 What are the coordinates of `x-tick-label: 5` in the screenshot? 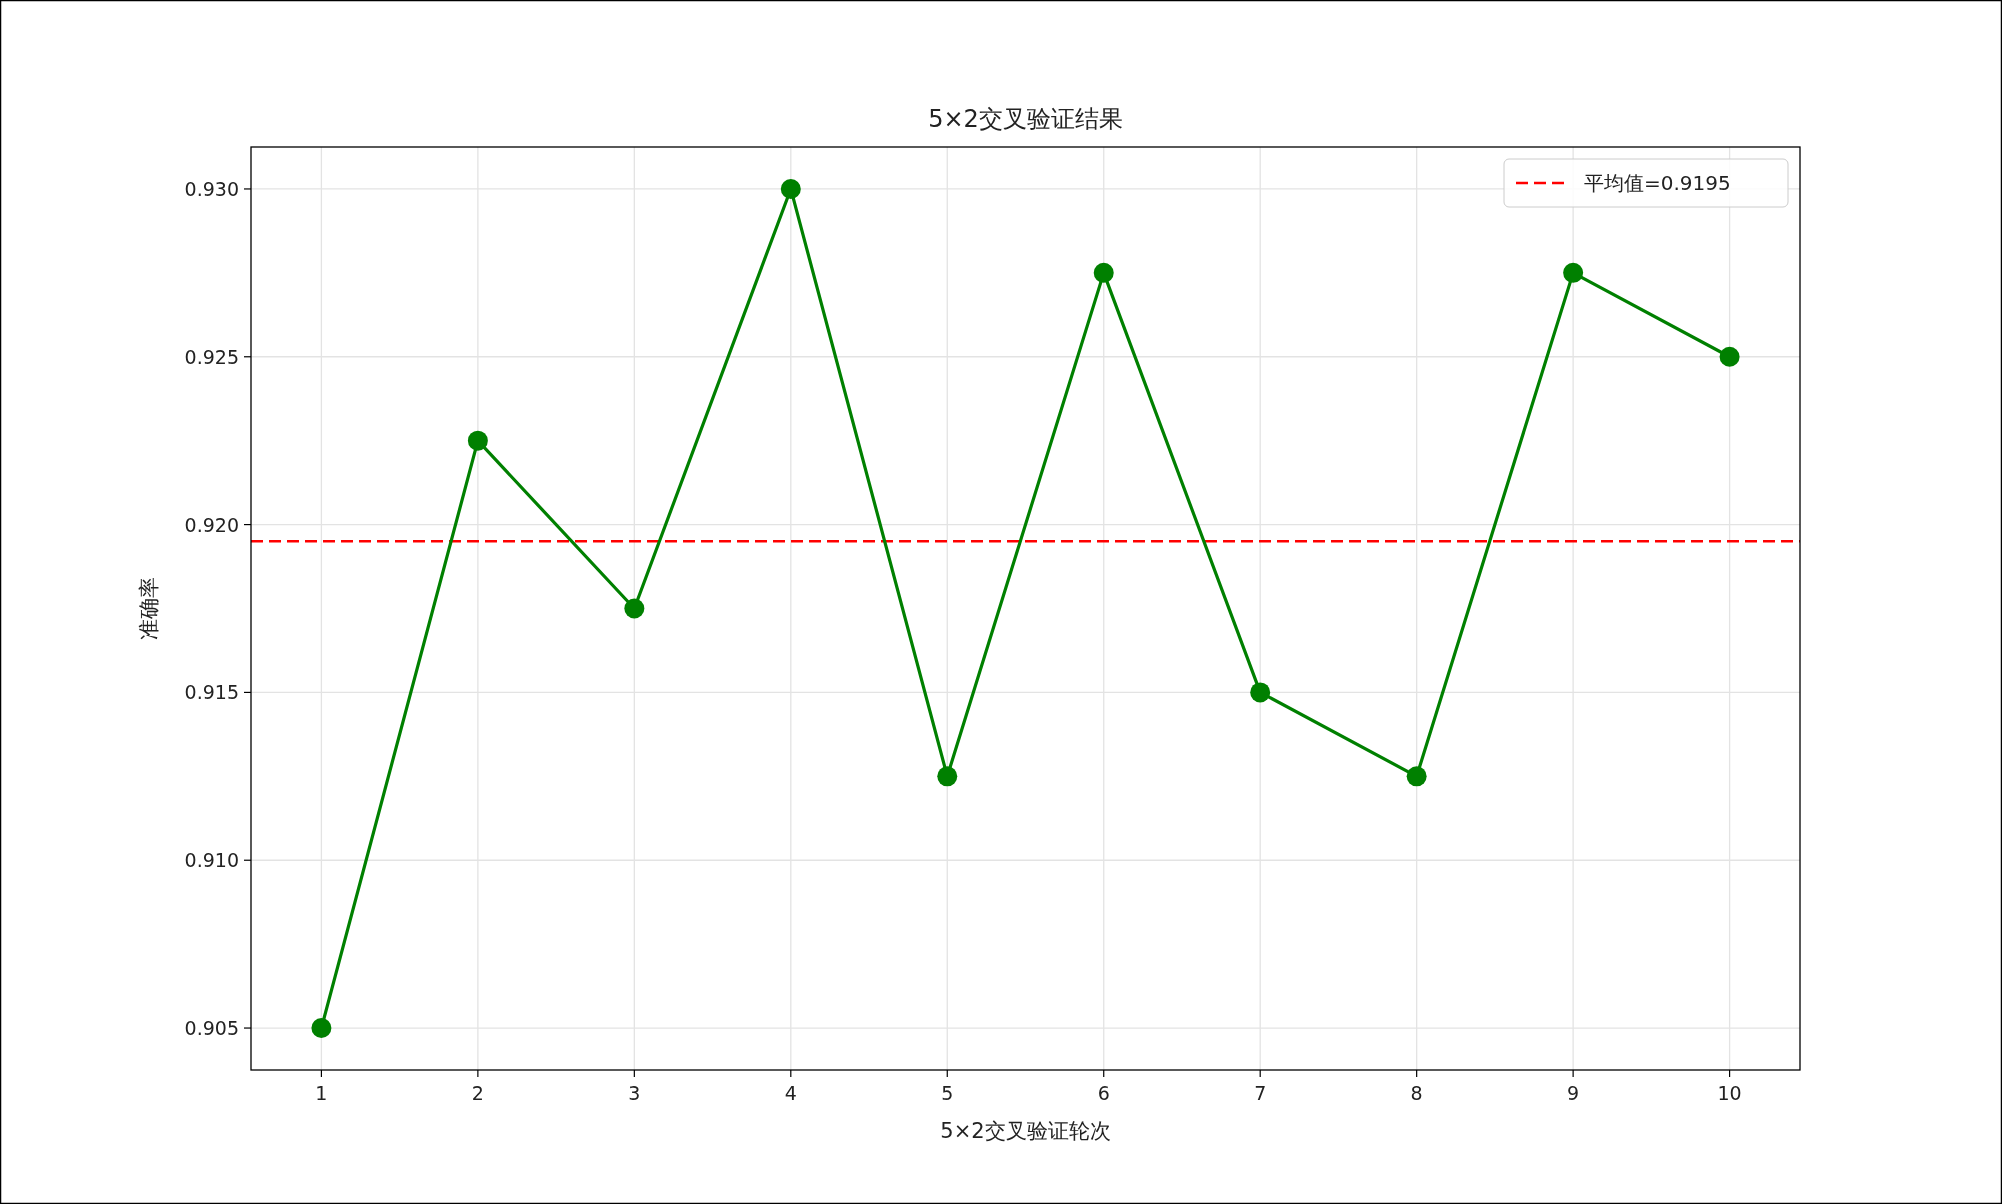 It's located at (947, 1093).